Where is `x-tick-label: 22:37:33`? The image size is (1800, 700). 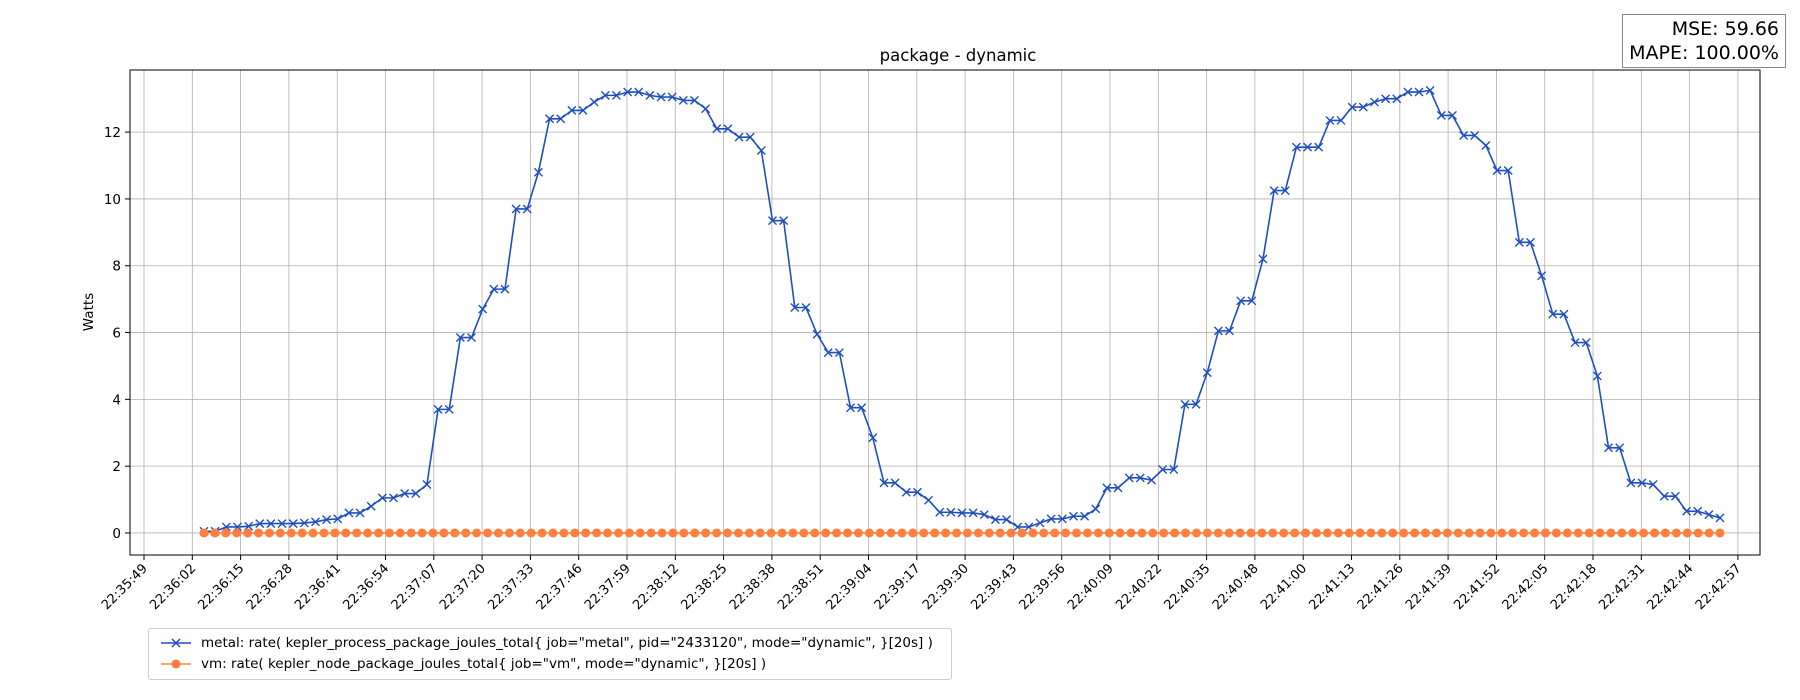 x-tick-label: 22:37:33 is located at coordinates (511, 587).